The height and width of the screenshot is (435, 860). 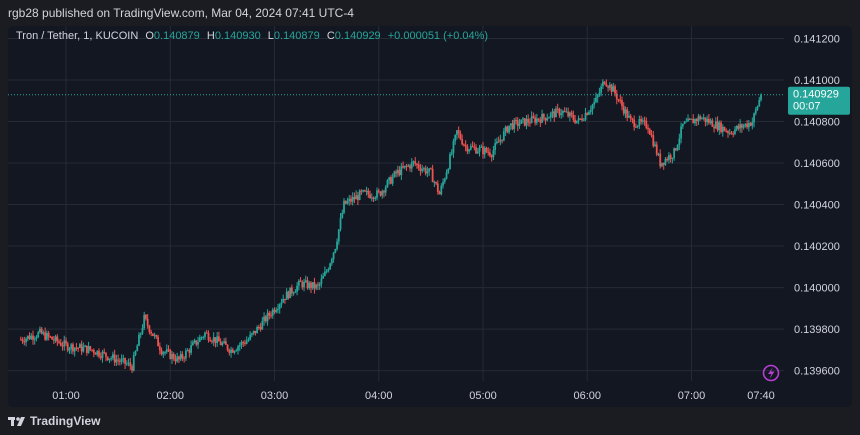 What do you see at coordinates (413, 396) in the screenshot?
I see `time-axis: 01:00 02:00 03:00 04:00 05:00 06:00 07:00 07:40` at bounding box center [413, 396].